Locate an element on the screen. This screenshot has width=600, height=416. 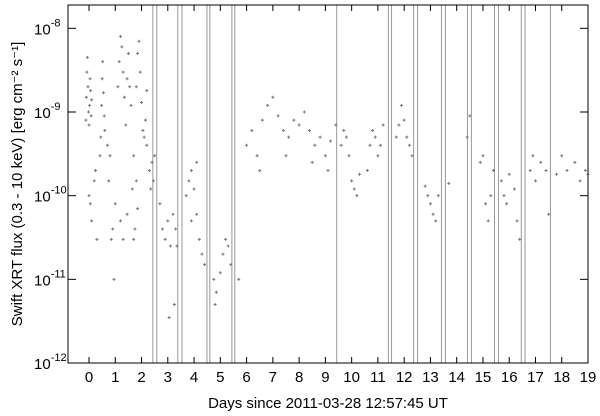
x-tick-label: 2 is located at coordinates (141, 377).